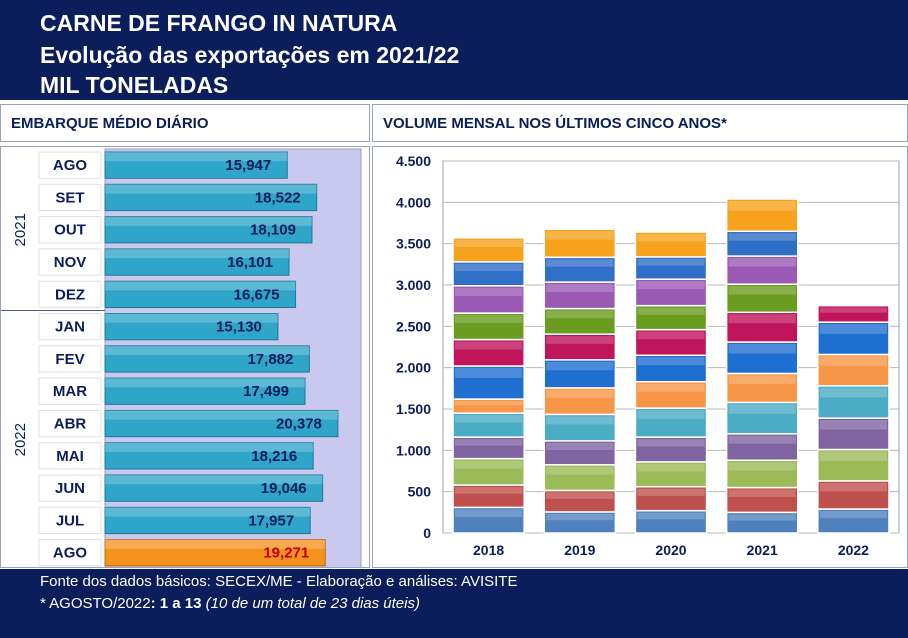 The width and height of the screenshot is (908, 638). I want to click on month-label: JUN, so click(70, 488).